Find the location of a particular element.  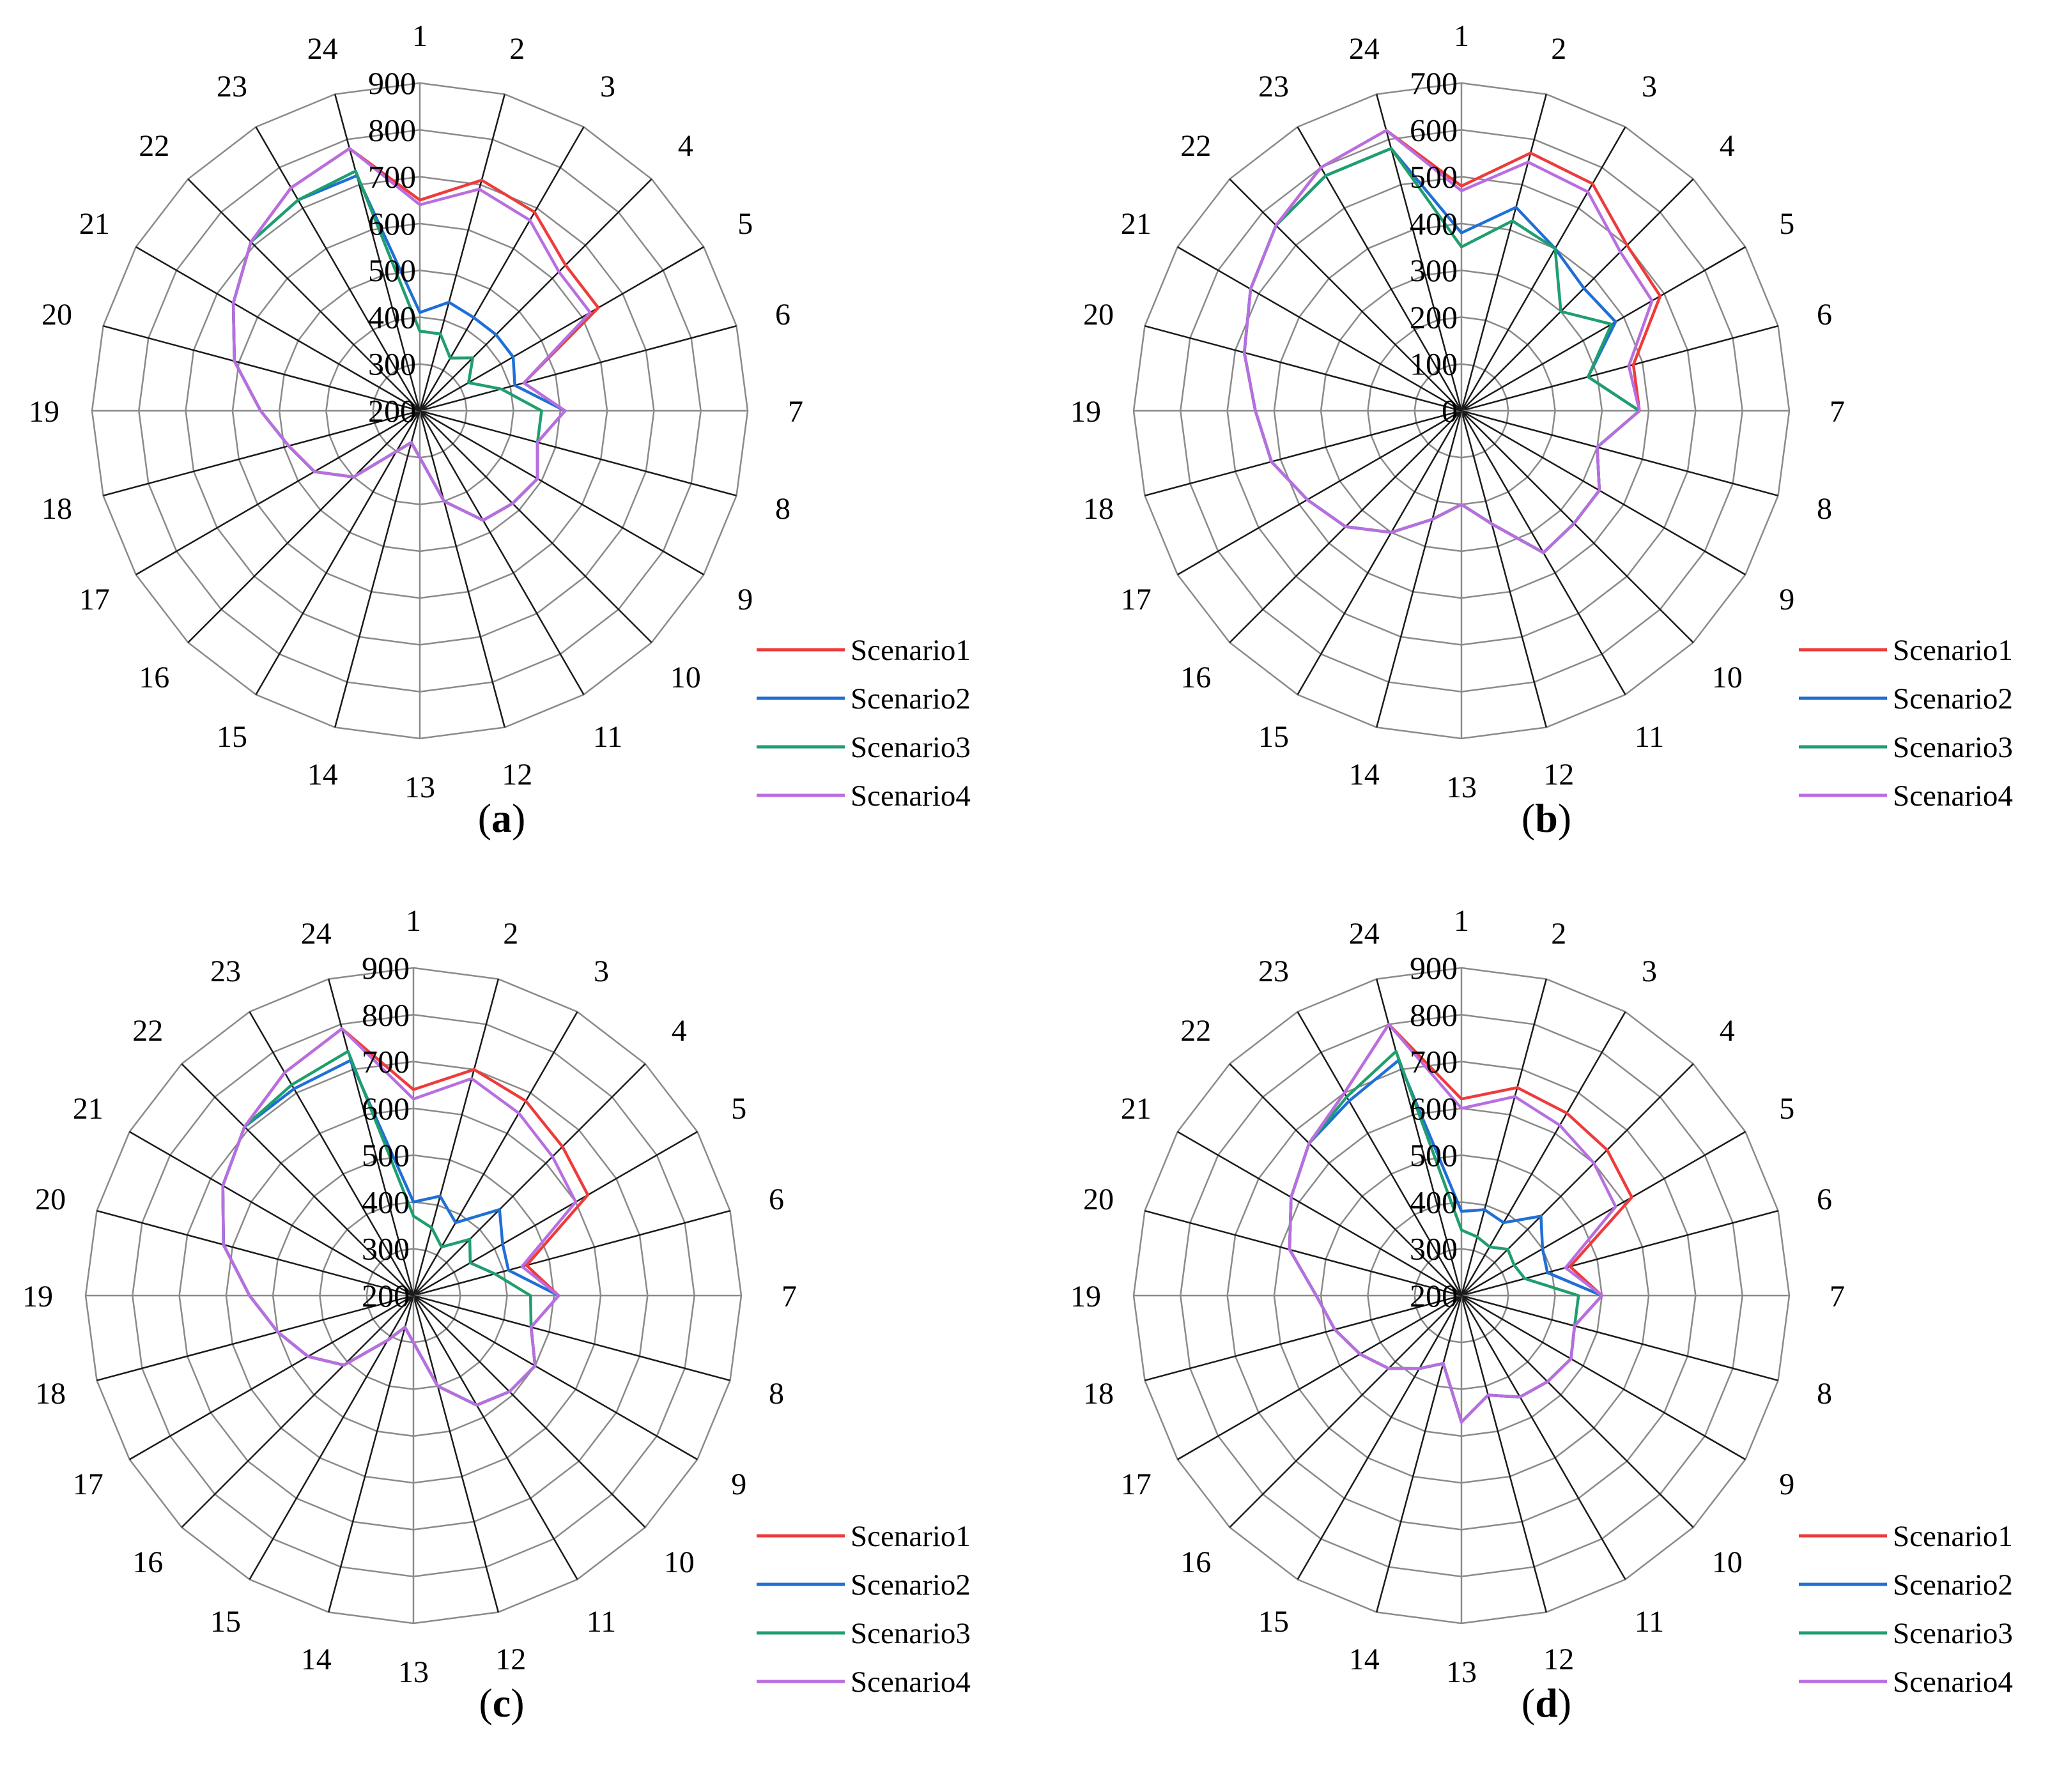

hour-label: 13 is located at coordinates (1461, 1672).